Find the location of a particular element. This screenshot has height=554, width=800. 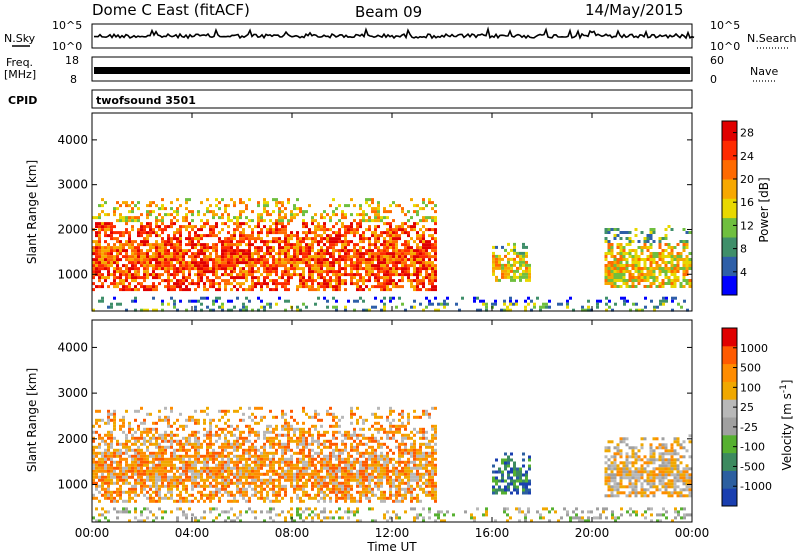

beam-title: Beam 09 is located at coordinates (388, 12).